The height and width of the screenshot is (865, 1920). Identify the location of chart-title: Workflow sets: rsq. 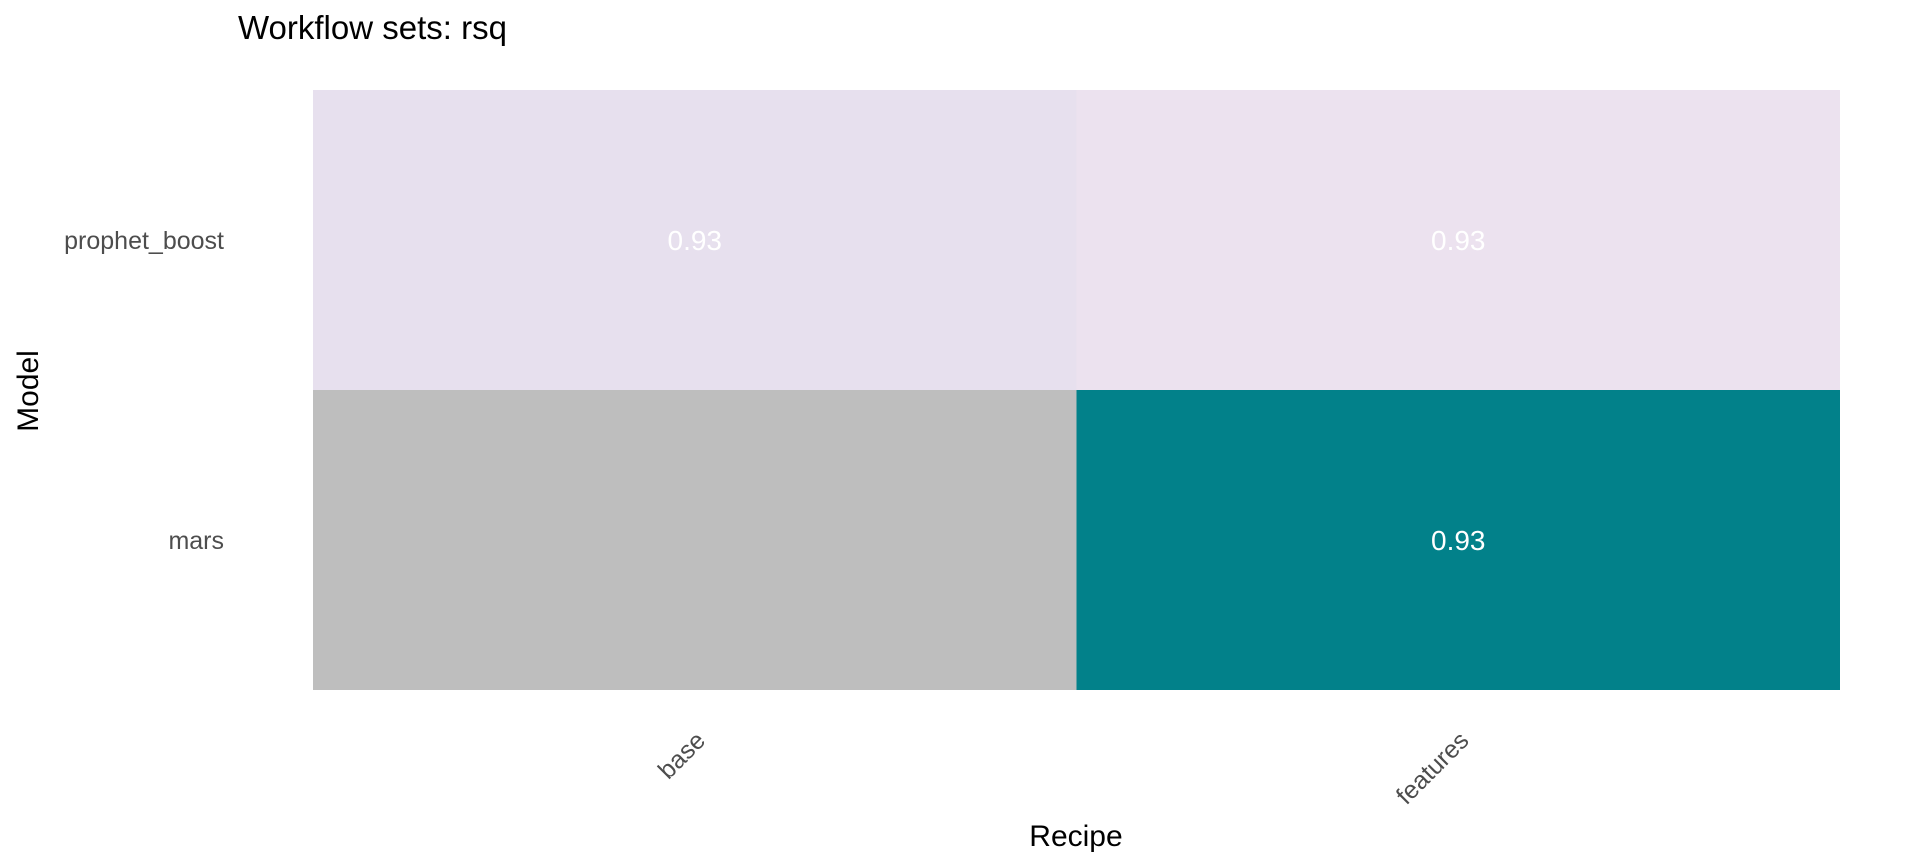
(372, 27).